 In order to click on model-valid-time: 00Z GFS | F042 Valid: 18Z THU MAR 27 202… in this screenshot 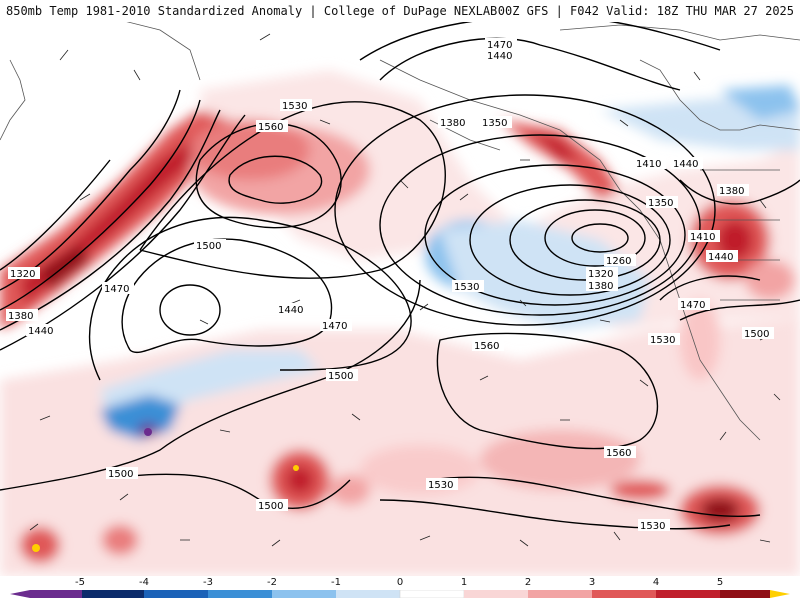, I will do `click(645, 11)`.